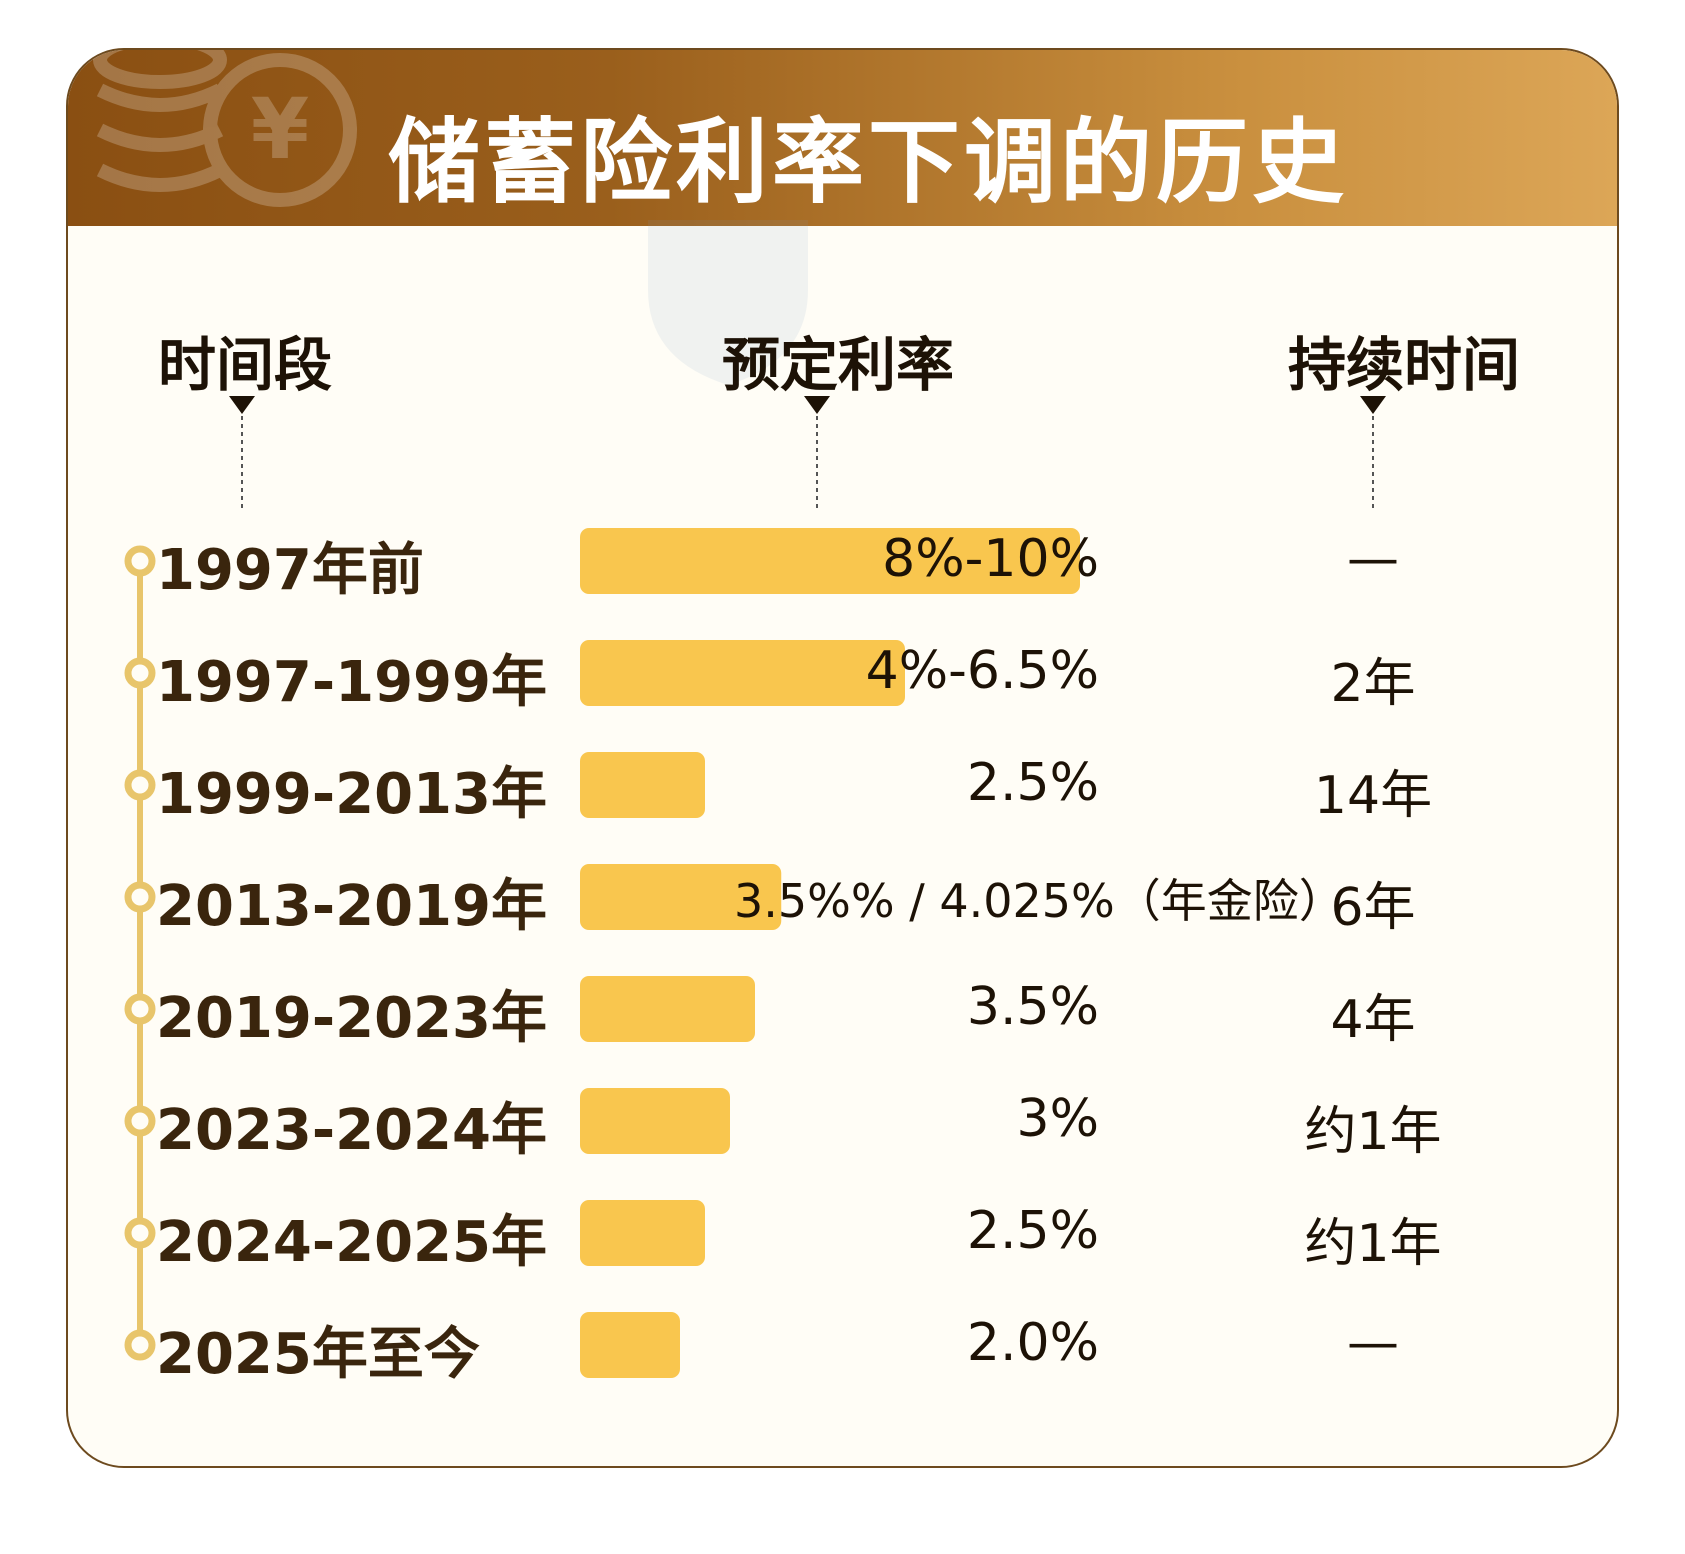  I want to click on value-label: 8%-10%, so click(990, 559).